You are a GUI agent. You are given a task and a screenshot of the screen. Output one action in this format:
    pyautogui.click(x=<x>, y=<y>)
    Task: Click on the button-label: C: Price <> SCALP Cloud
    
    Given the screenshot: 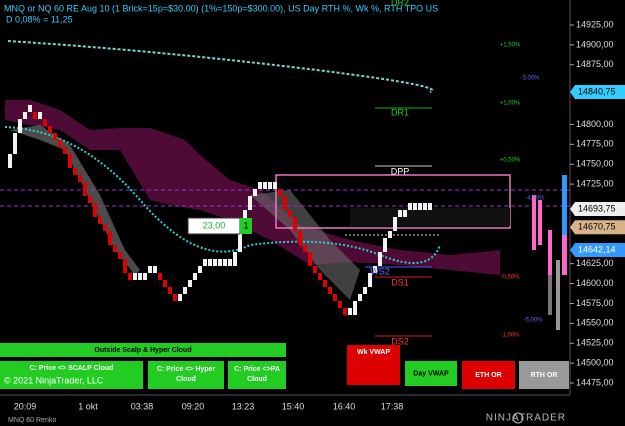 What is the action you would take?
    pyautogui.click(x=72, y=368)
    